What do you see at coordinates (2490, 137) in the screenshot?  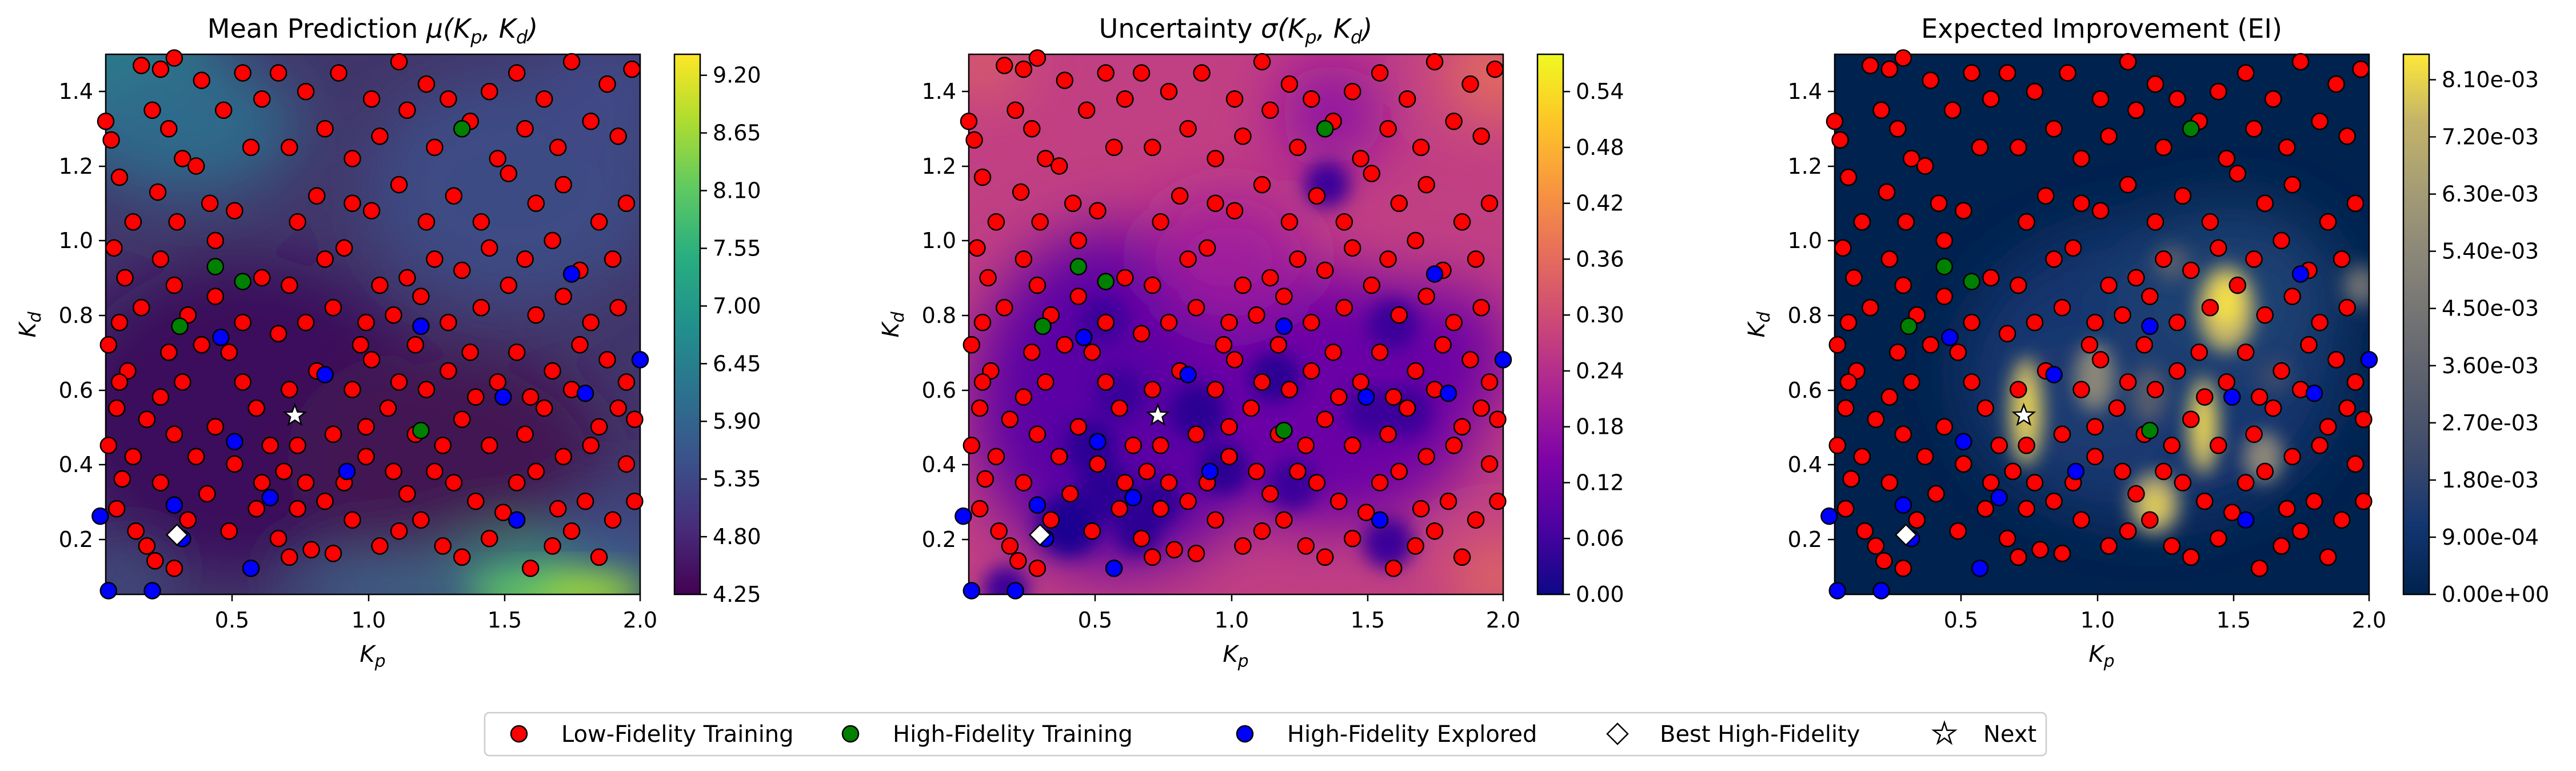 I see `colorbar-tick-label: 7.20e-03` at bounding box center [2490, 137].